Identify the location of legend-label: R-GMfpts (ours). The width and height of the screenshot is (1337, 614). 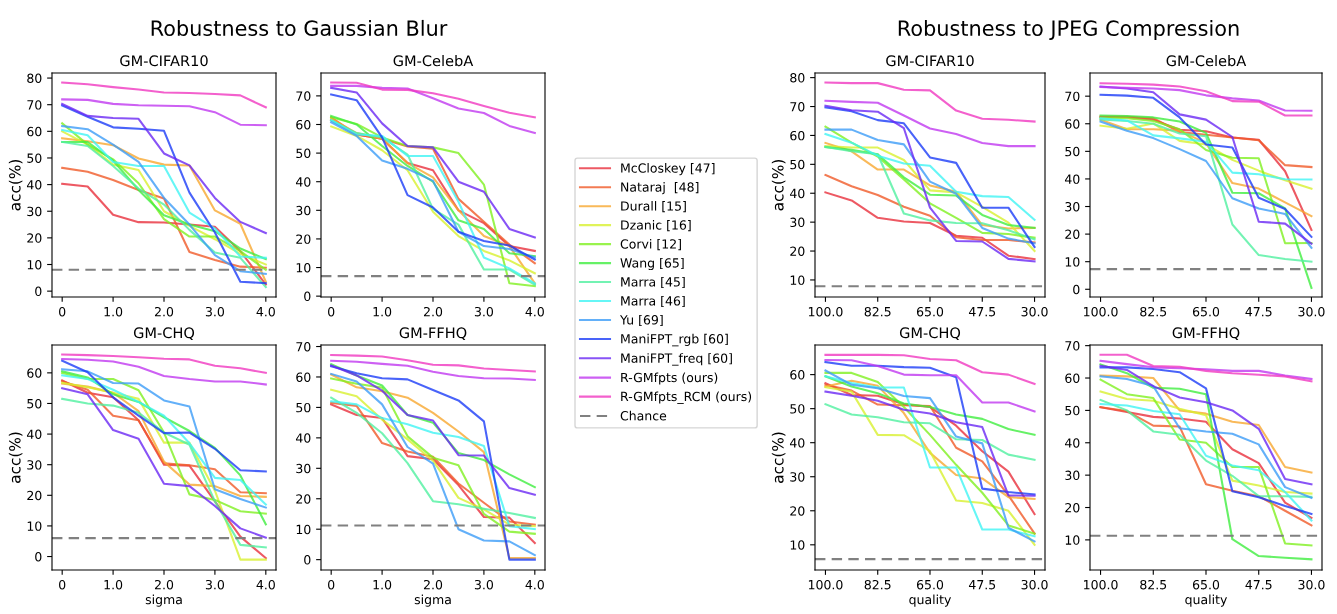
(669, 378).